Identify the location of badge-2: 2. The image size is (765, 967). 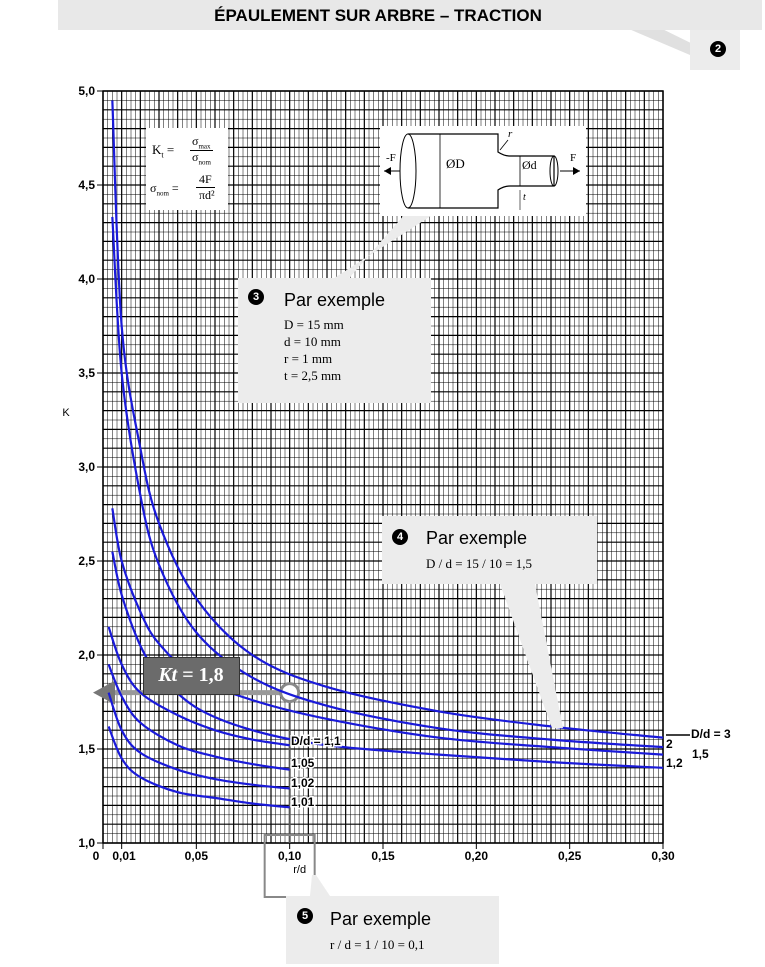
(718, 49).